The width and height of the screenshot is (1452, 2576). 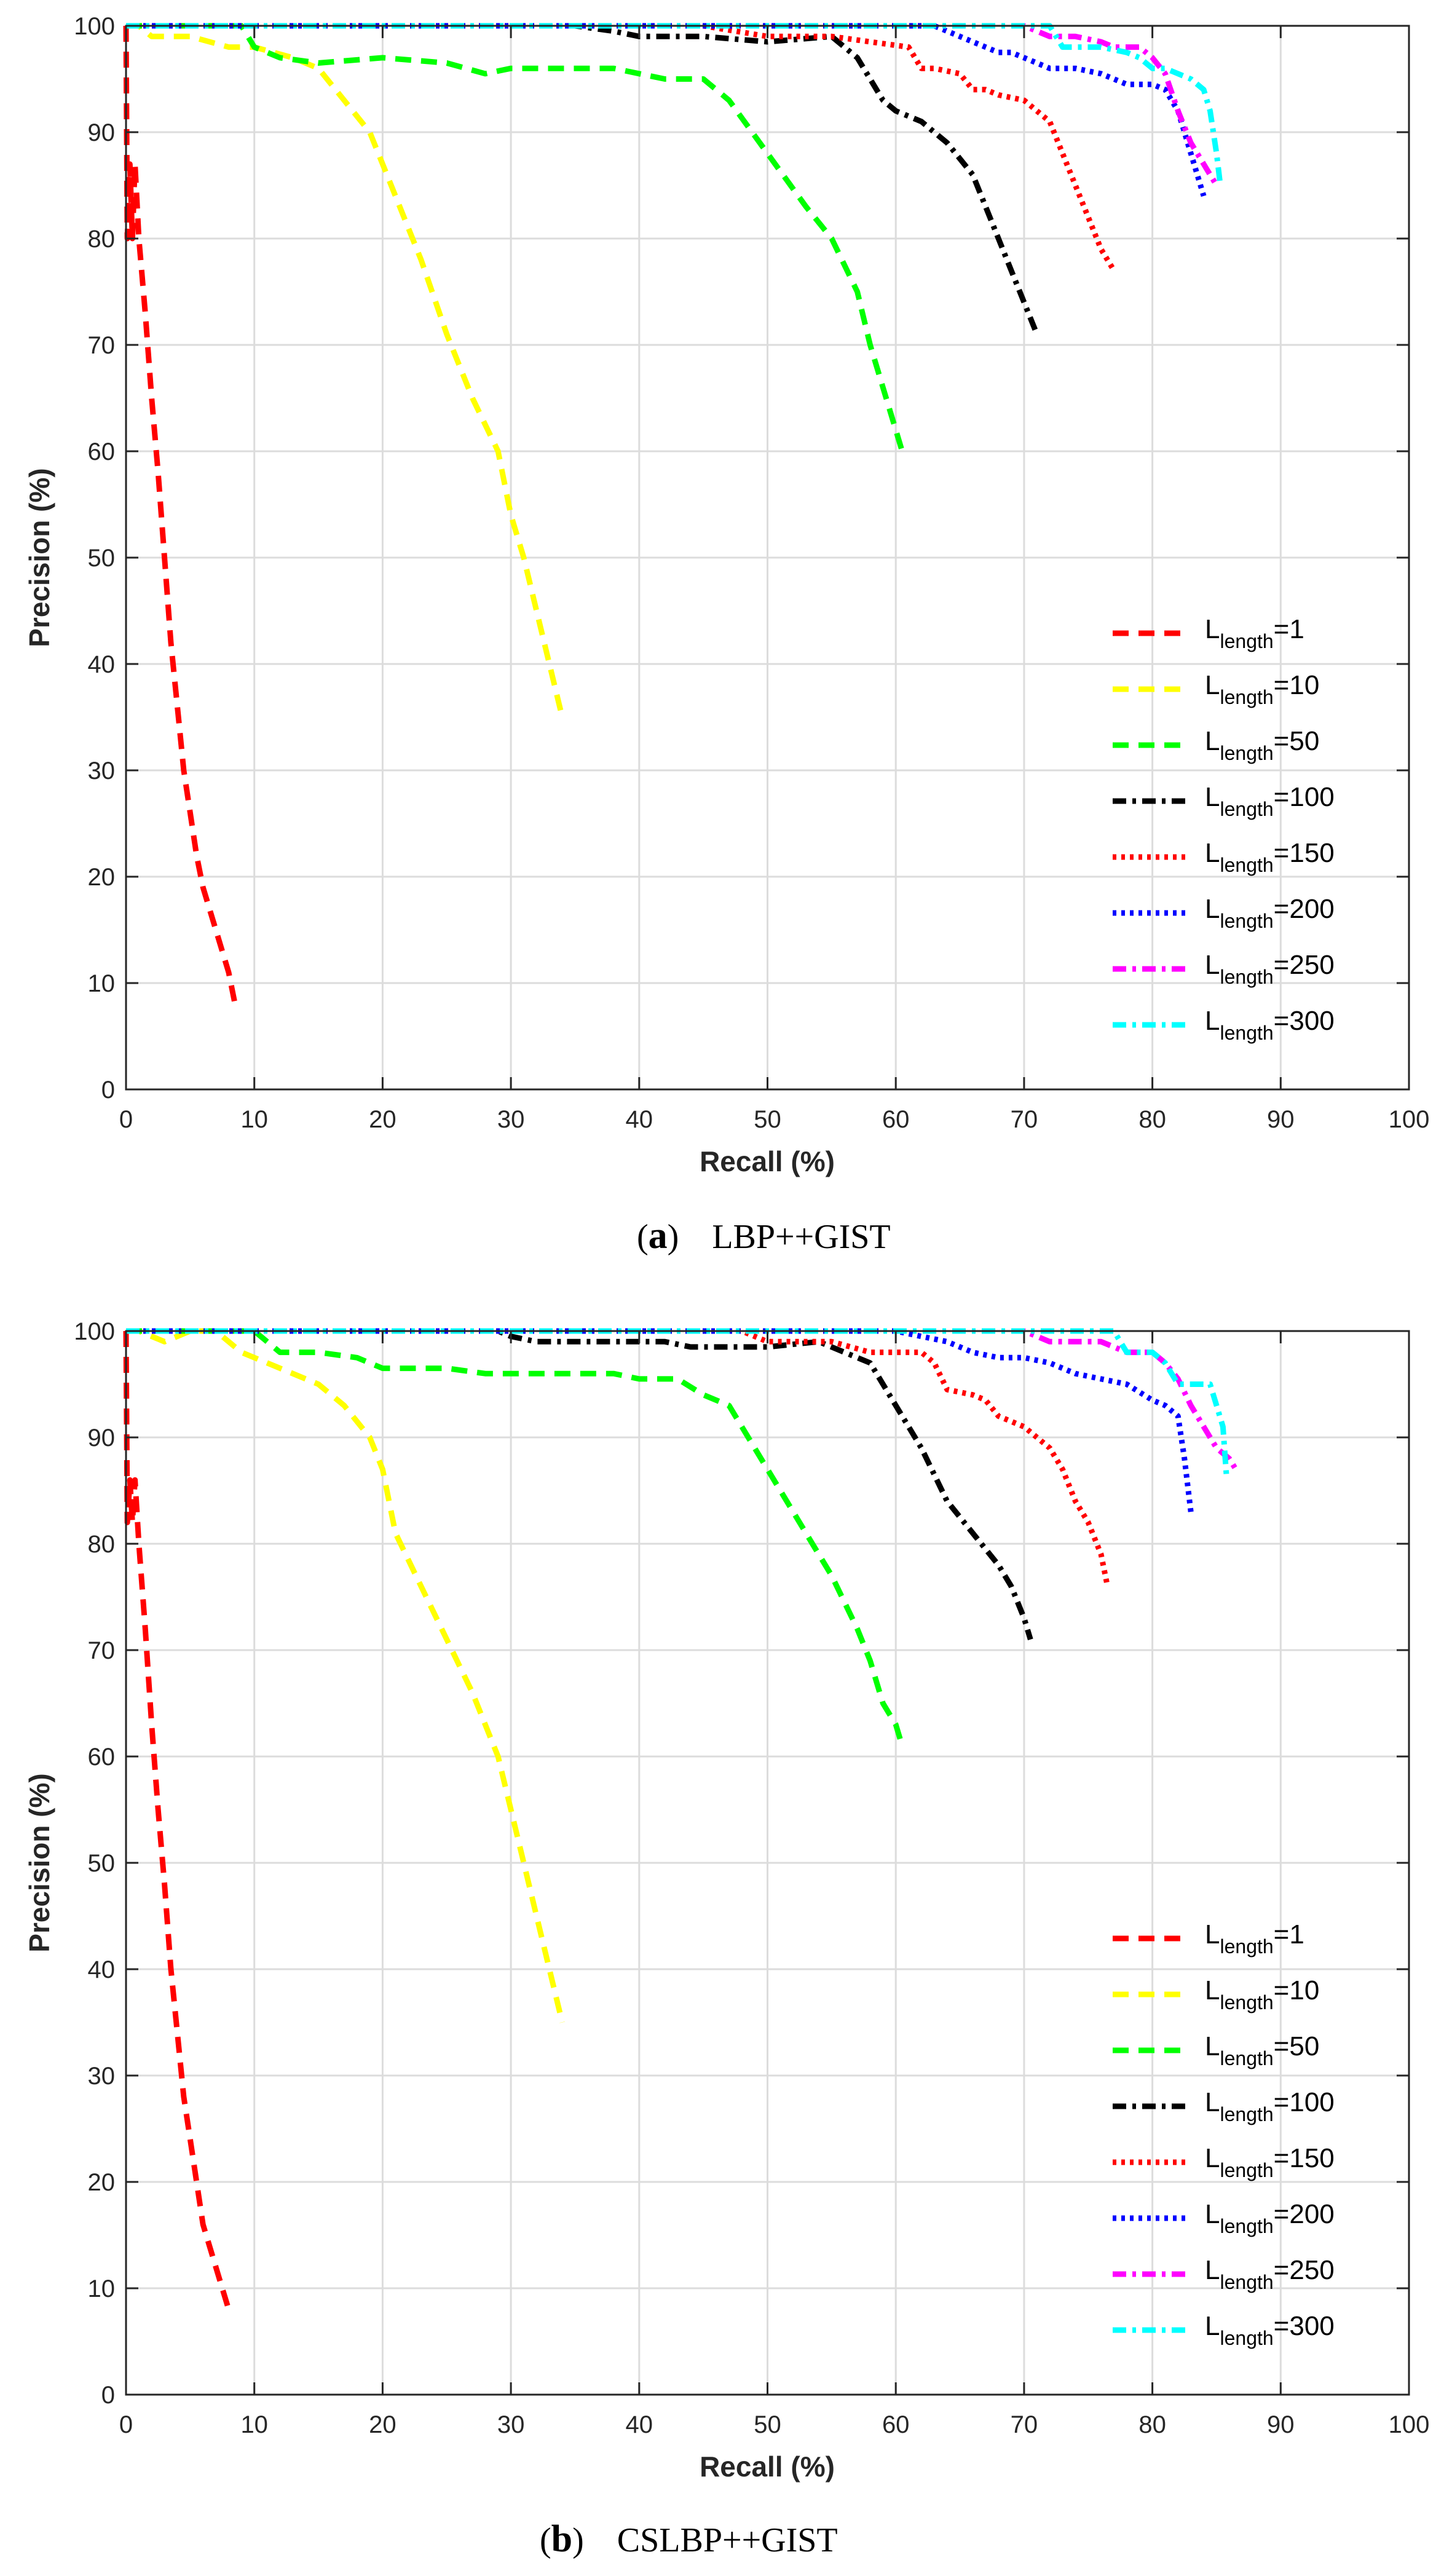 What do you see at coordinates (561, 2539) in the screenshot?
I see `caption-letter: b` at bounding box center [561, 2539].